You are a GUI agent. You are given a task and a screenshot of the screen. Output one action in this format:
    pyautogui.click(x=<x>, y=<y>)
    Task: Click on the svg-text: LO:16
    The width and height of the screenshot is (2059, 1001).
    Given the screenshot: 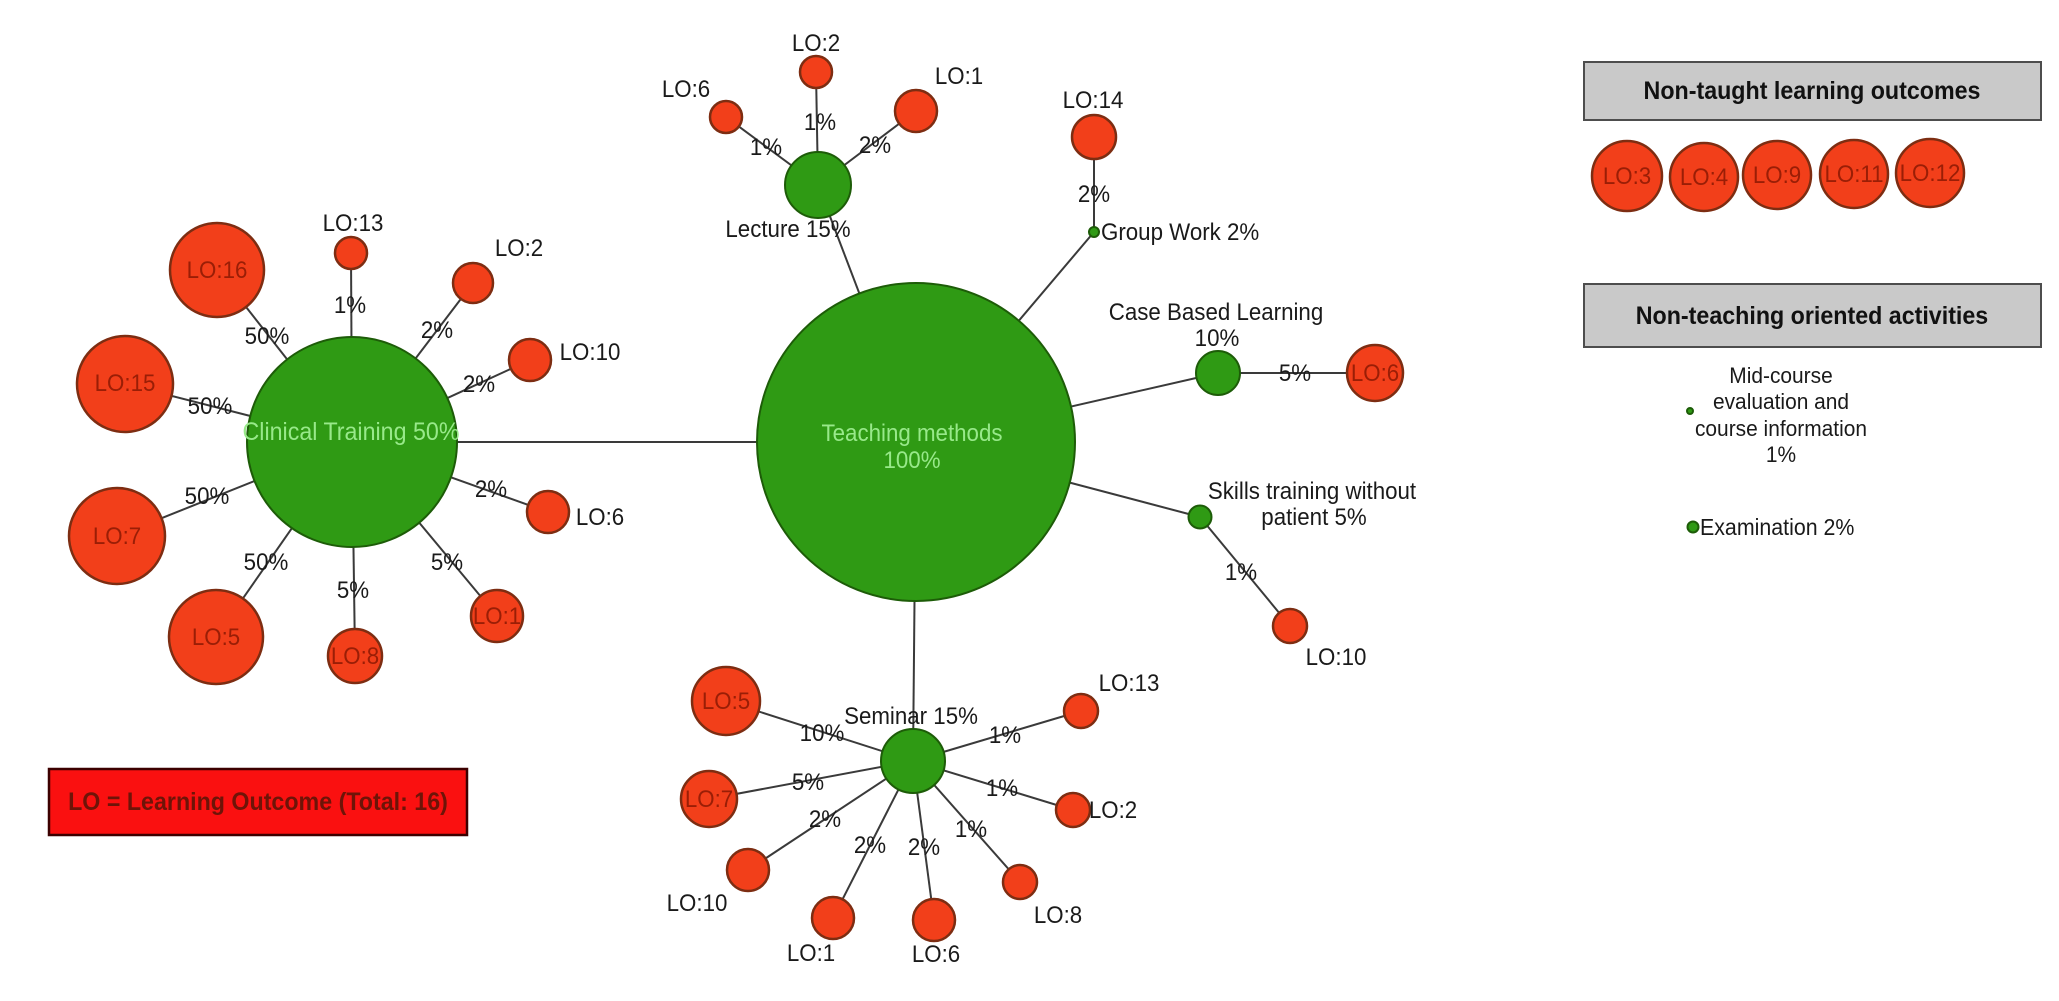 What is the action you would take?
    pyautogui.click(x=217, y=269)
    